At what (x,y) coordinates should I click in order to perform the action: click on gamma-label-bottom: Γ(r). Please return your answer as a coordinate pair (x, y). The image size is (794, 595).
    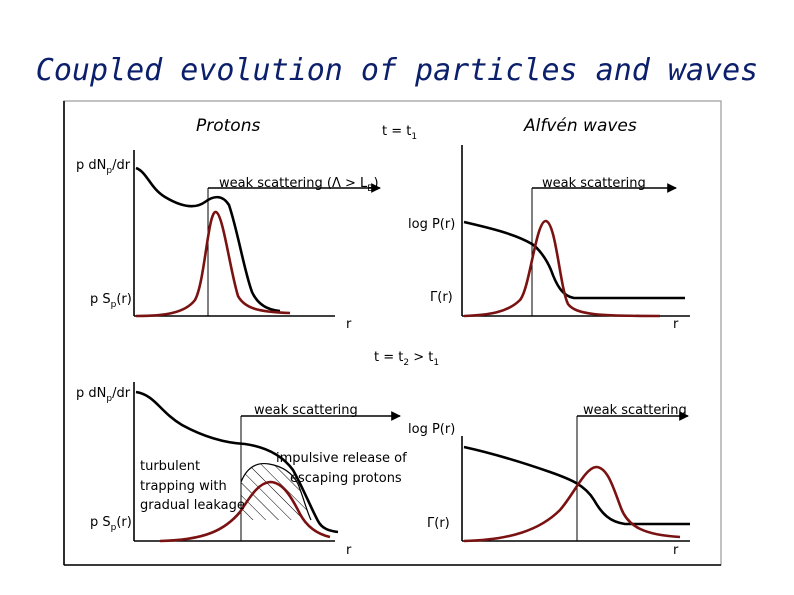
    Looking at the image, I should click on (438, 523).